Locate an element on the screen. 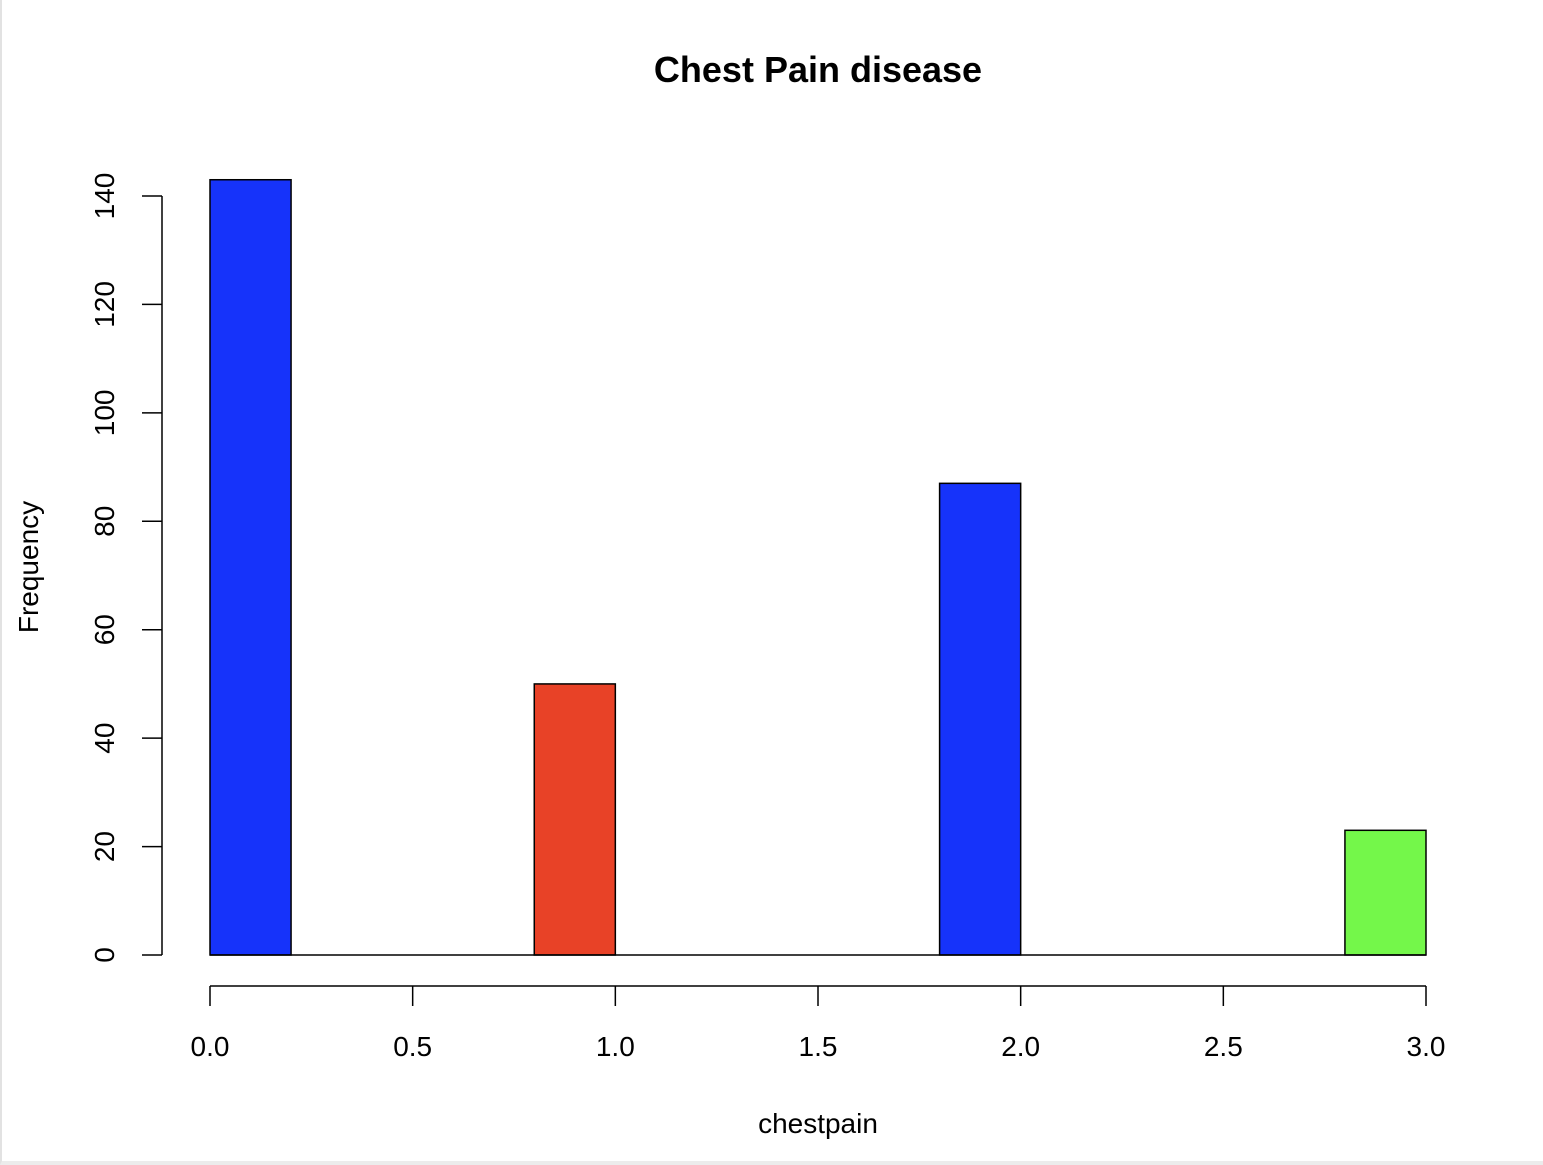 This screenshot has width=1543, height=1165. x-tick-label-0: 0.0 is located at coordinates (210, 1046).